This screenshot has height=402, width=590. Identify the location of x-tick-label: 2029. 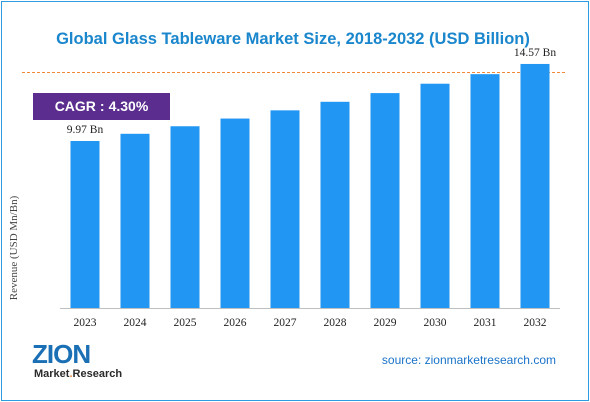
(385, 323).